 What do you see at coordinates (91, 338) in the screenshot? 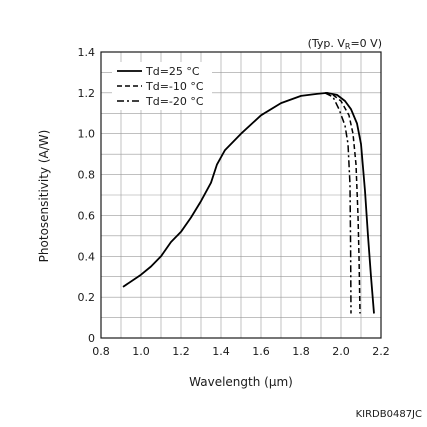
I see `y-tick-label: 0` at bounding box center [91, 338].